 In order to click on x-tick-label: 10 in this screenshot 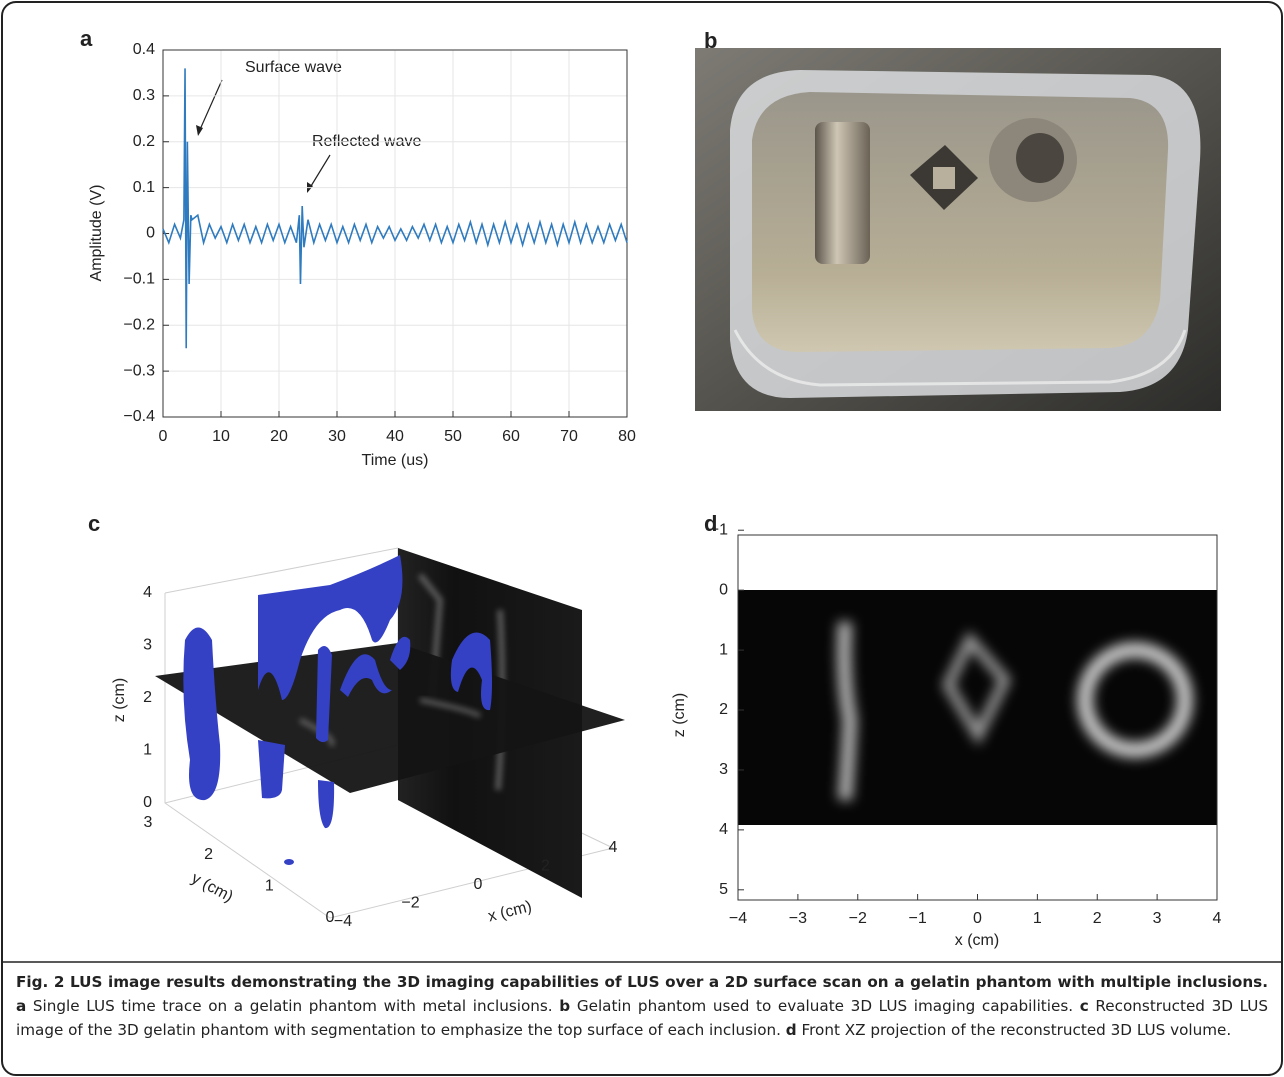, I will do `click(221, 436)`.